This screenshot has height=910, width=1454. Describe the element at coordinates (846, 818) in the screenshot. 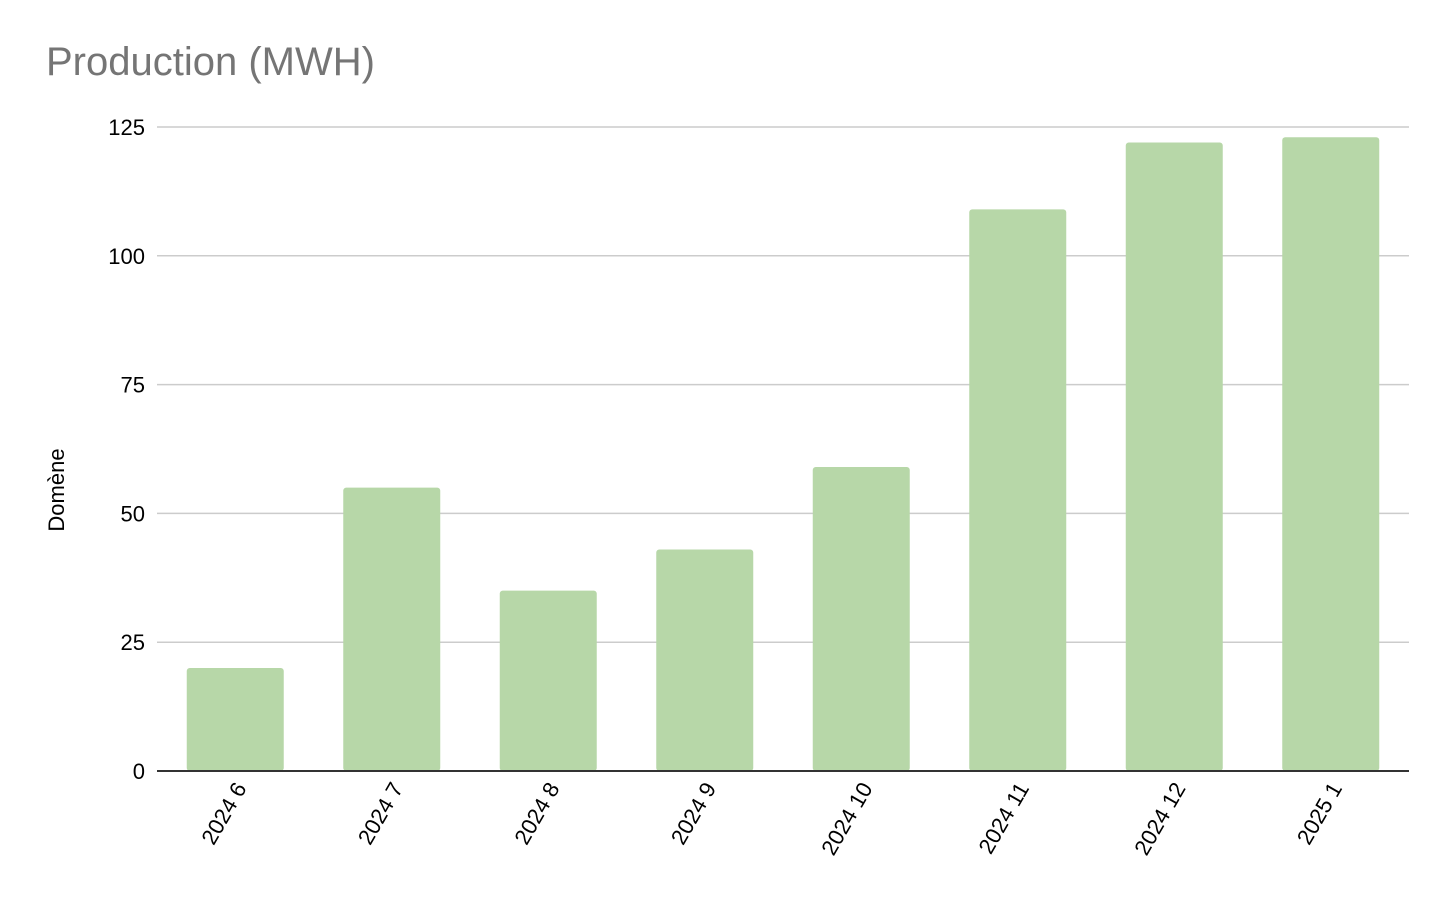

I see `x-tick-label: 2024 10` at that location.